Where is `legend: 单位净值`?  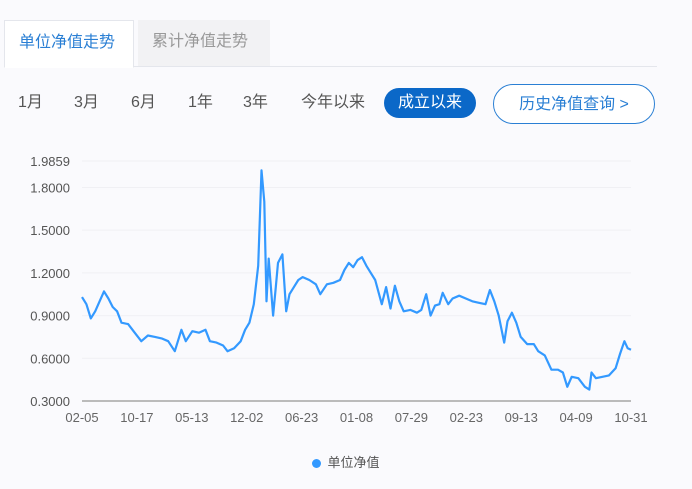
legend: 单位净值 is located at coordinates (346, 461).